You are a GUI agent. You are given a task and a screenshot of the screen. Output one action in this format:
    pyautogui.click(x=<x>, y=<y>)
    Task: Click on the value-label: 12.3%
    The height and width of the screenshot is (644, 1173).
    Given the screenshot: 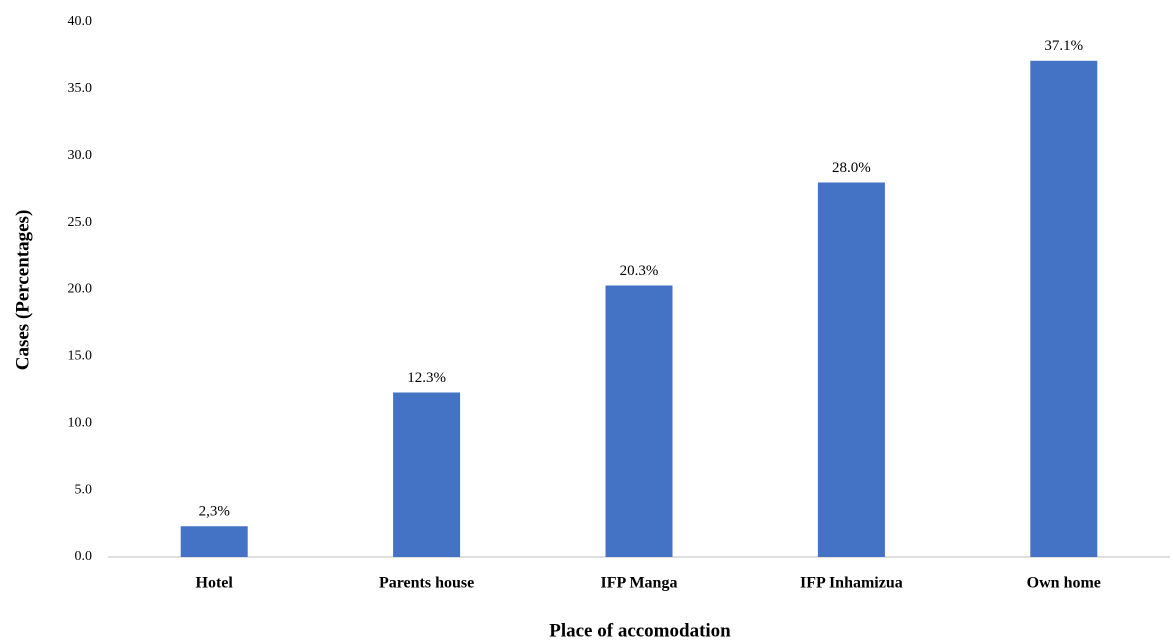 What is the action you would take?
    pyautogui.click(x=426, y=378)
    